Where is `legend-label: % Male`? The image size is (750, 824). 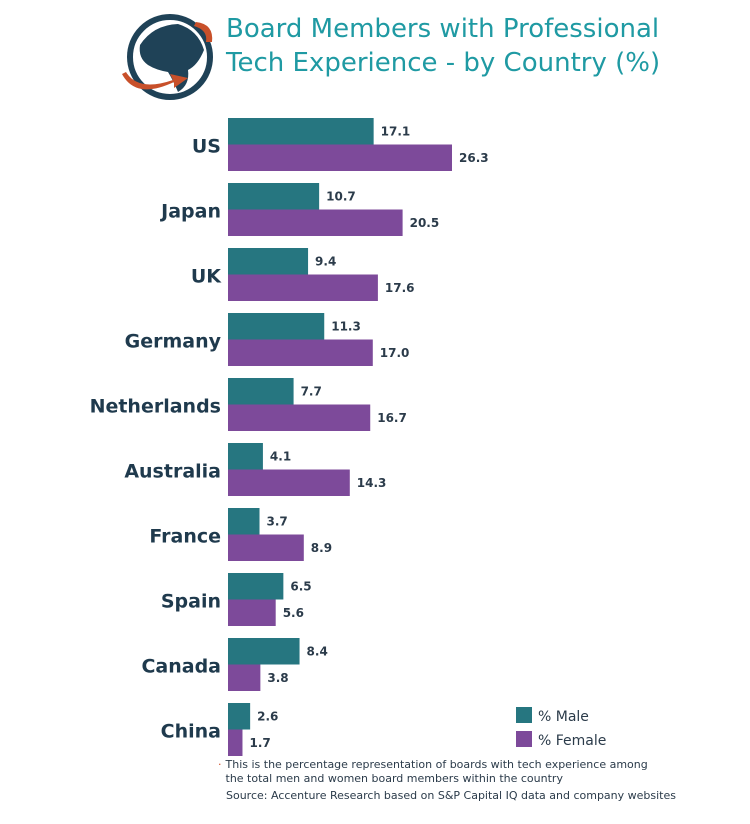
legend-label: % Male is located at coordinates (563, 717).